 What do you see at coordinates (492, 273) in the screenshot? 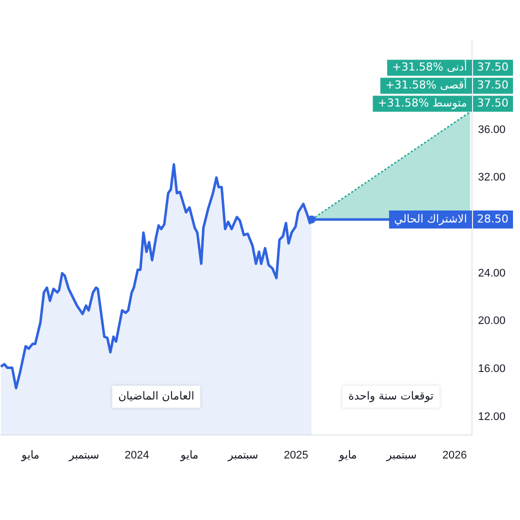
I see `y-tick-label: 24.00` at bounding box center [492, 273].